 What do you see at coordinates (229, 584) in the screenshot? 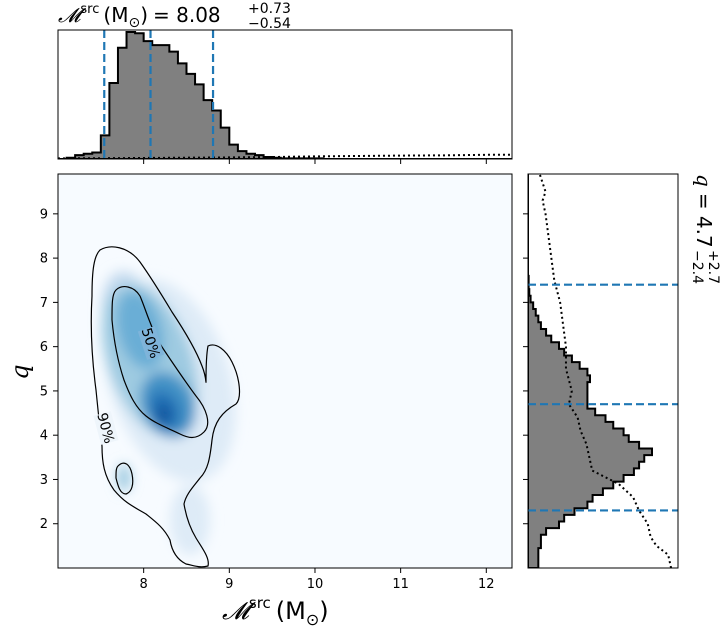
I see `x-tick-label: 9` at bounding box center [229, 584].